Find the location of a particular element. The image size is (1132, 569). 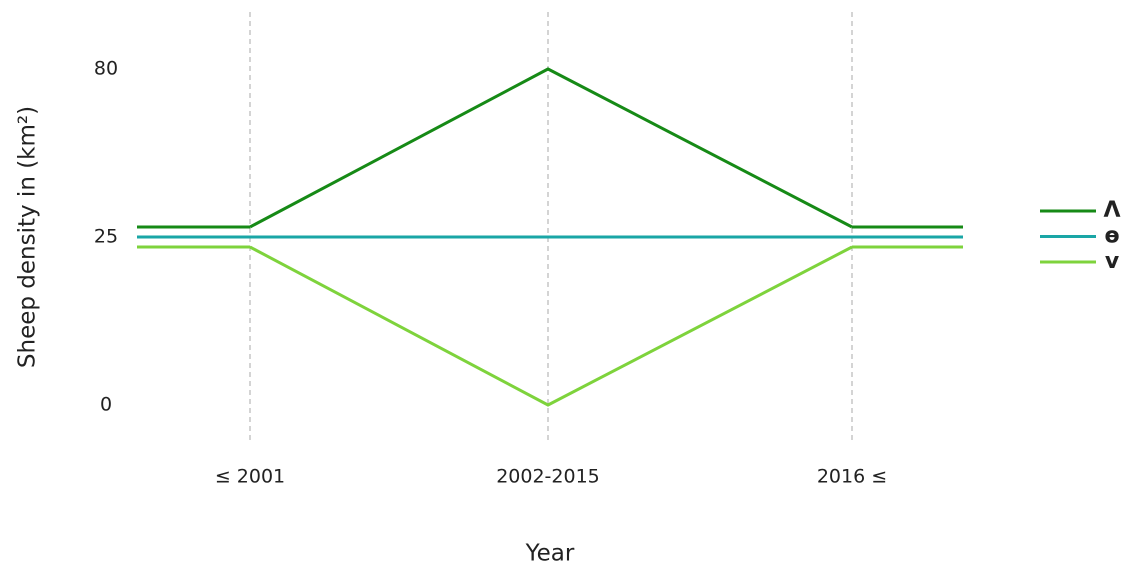

y-tick-label: 0 is located at coordinates (106, 405).